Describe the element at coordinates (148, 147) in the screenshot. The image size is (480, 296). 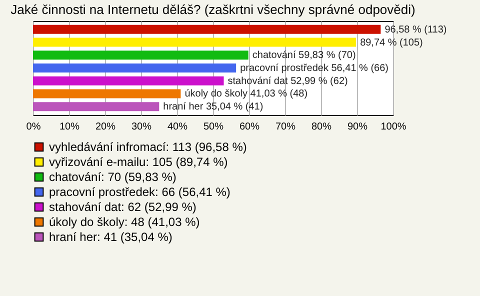
I see `legend-label: vyhledávání infromací: 113 (96,58 %)` at that location.